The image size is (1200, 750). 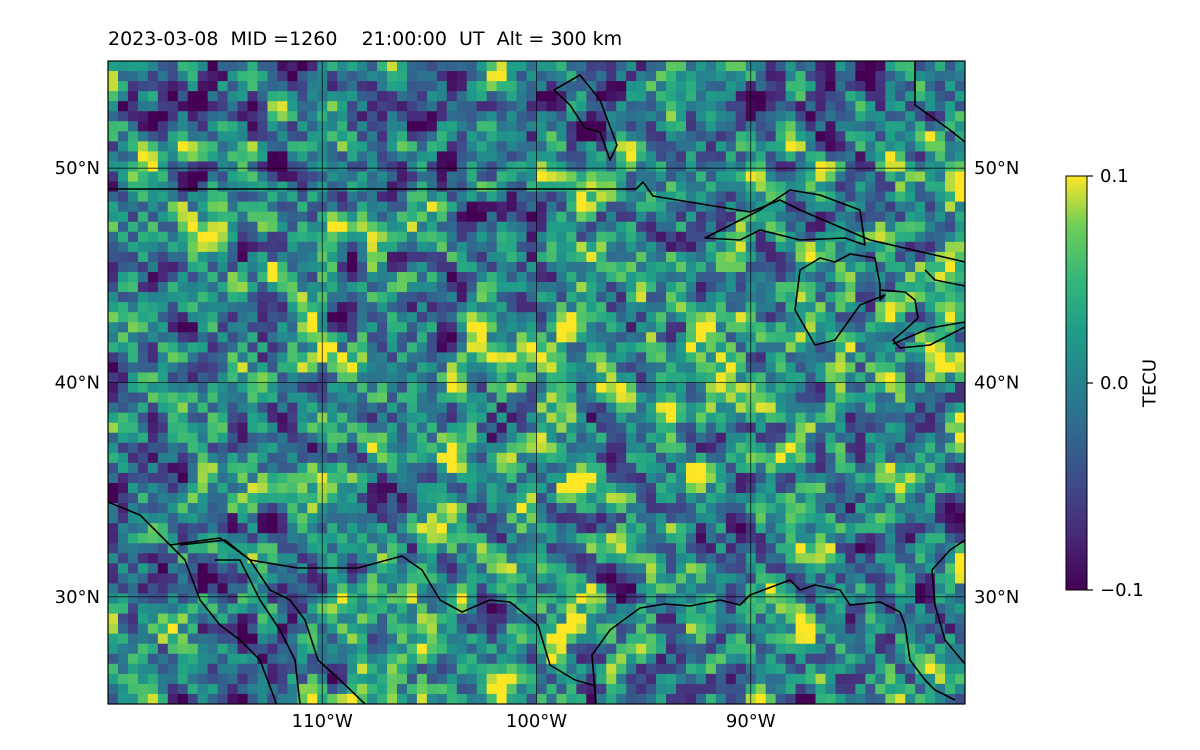 I want to click on colorbar-gradient, so click(x=1076, y=383).